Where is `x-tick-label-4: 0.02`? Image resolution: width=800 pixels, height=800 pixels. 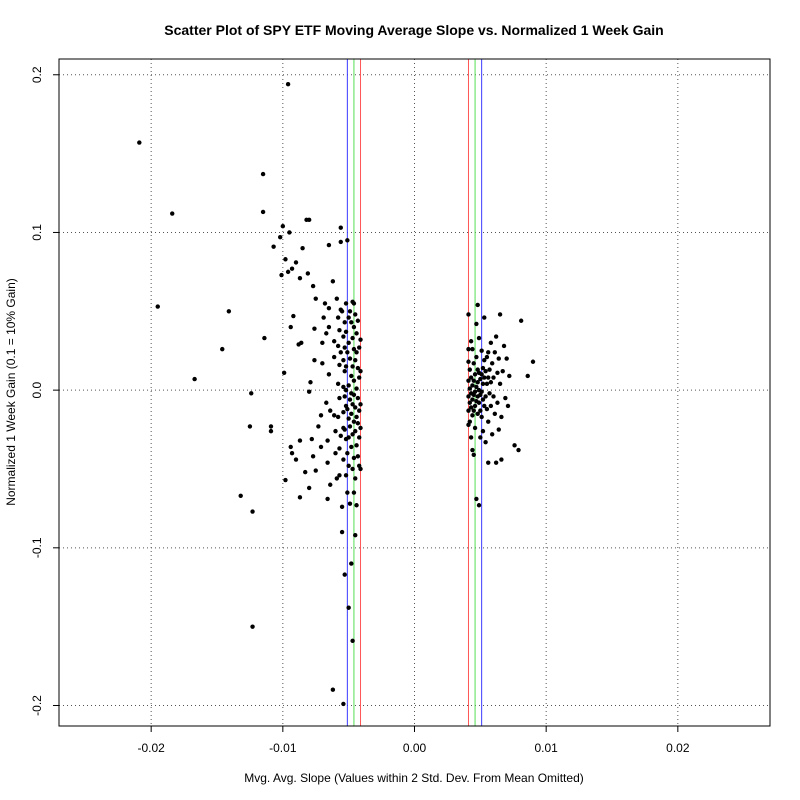
x-tick-label-4: 0.02 is located at coordinates (678, 748).